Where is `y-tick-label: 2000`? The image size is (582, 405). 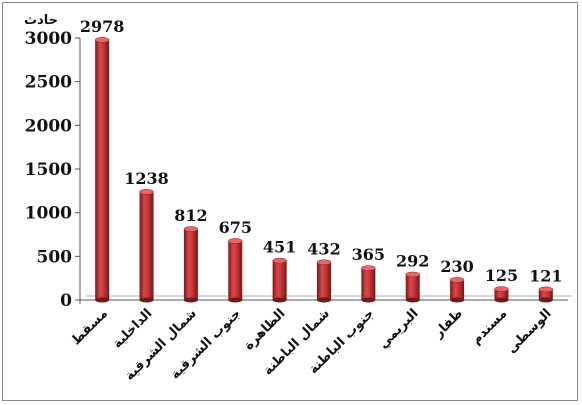 y-tick-label: 2000 is located at coordinates (48, 126).